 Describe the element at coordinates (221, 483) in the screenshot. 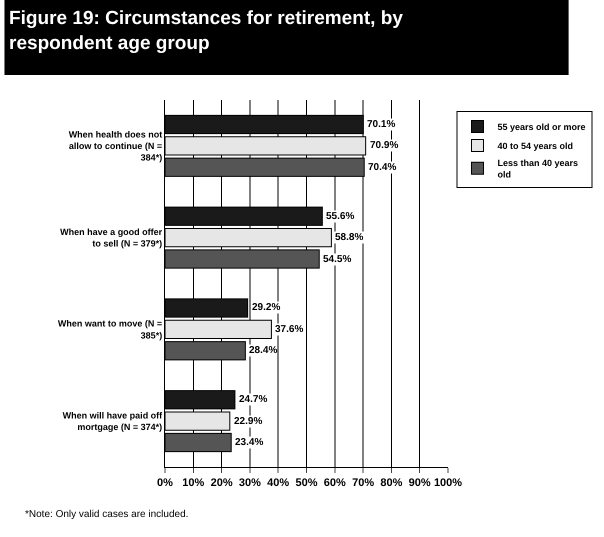

I see `x-tick-label: 20%` at that location.